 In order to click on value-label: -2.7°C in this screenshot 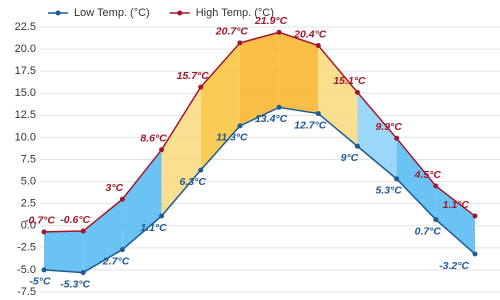, I will do `click(114, 261)`.